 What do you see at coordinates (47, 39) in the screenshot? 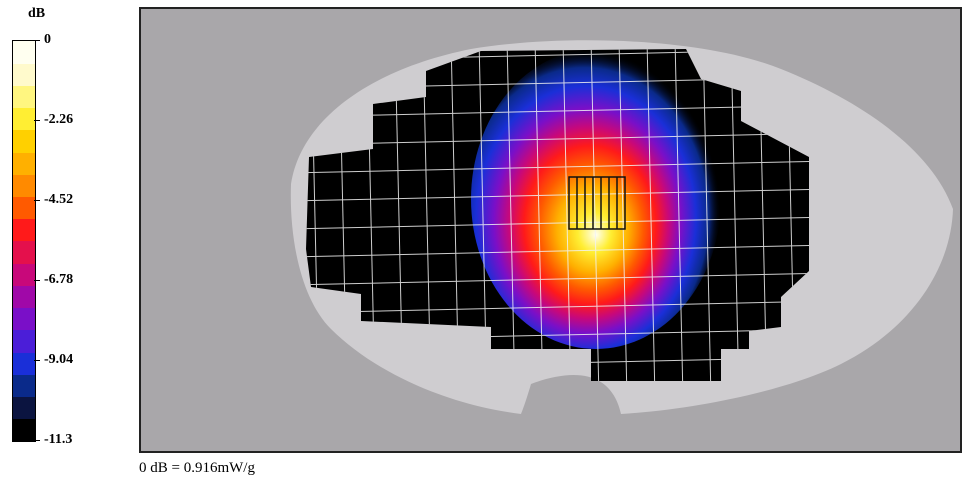
I see `colorbar-tick-label: 0` at bounding box center [47, 39].